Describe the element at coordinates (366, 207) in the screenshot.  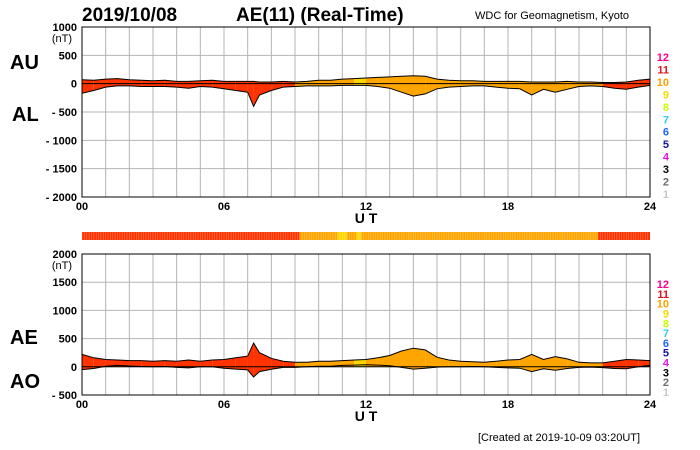
I see `x-tick-label: 12` at that location.